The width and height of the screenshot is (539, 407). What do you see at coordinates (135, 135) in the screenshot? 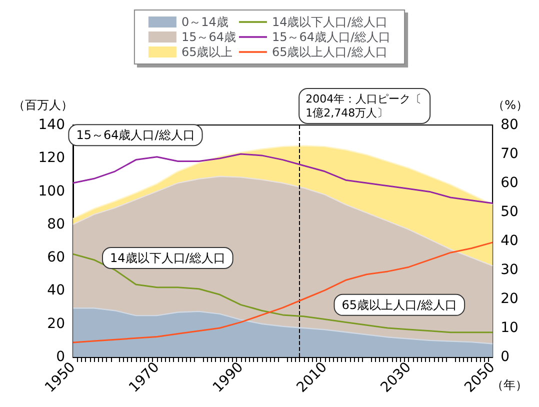
I see `annotation: 15～64歳人口/総人口` at bounding box center [135, 135].